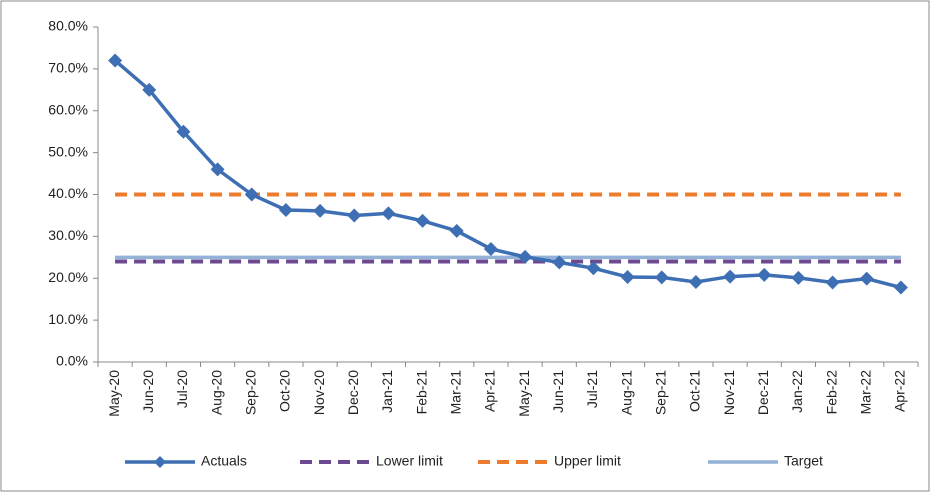 This screenshot has height=498, width=931. What do you see at coordinates (660, 392) in the screenshot?
I see `x-tick-label: Sep-21` at bounding box center [660, 392].